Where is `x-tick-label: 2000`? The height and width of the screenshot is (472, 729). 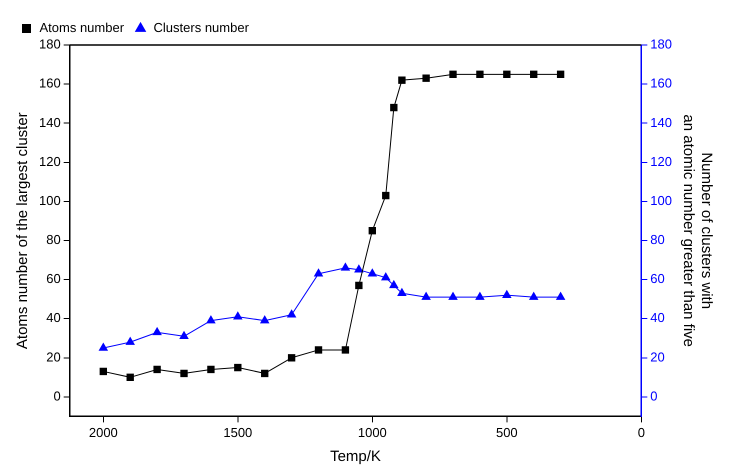 x-tick-label: 2000 is located at coordinates (103, 432).